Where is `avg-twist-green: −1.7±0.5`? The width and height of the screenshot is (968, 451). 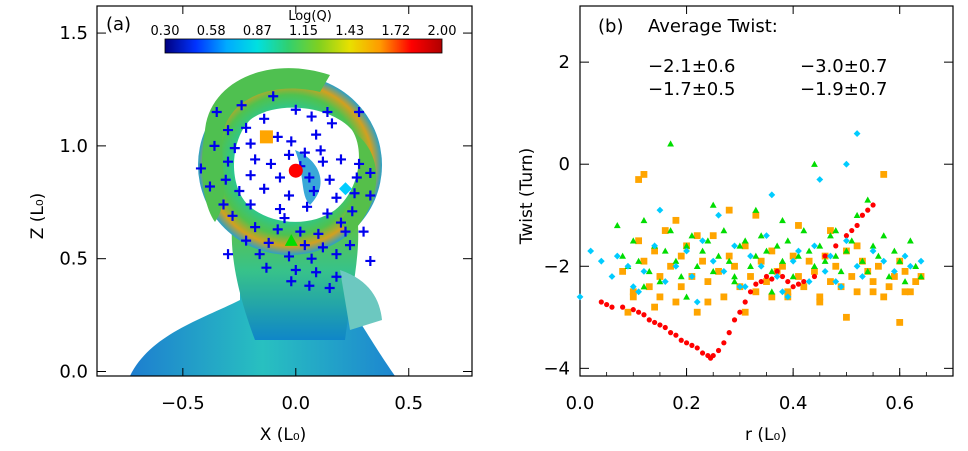
avg-twist-green: −1.7±0.5 is located at coordinates (691, 89).